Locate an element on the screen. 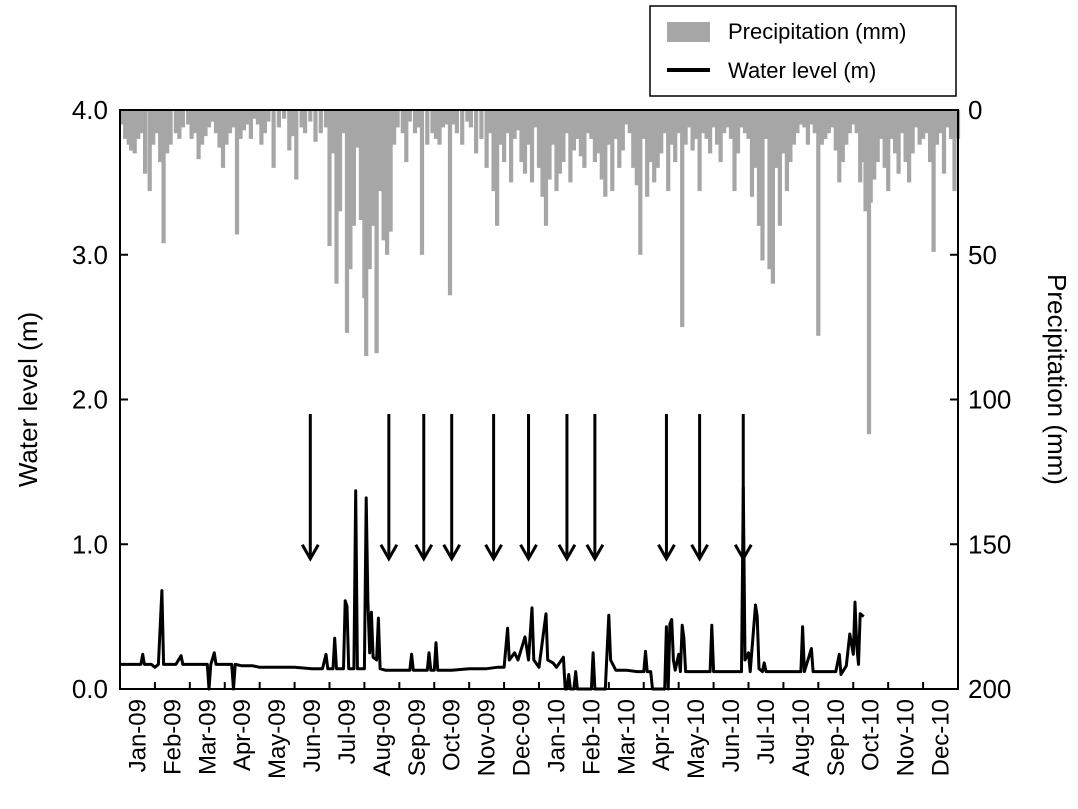  left-axis-tick-label: 3.0 is located at coordinates (90, 255).